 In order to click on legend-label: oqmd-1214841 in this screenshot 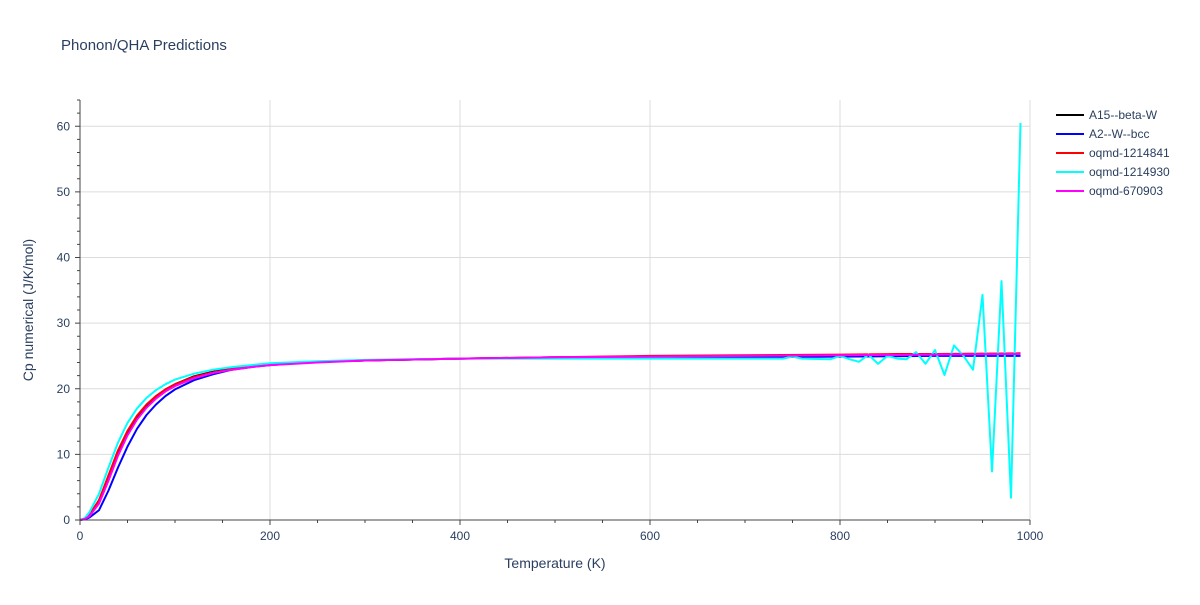, I will do `click(1129, 153)`.